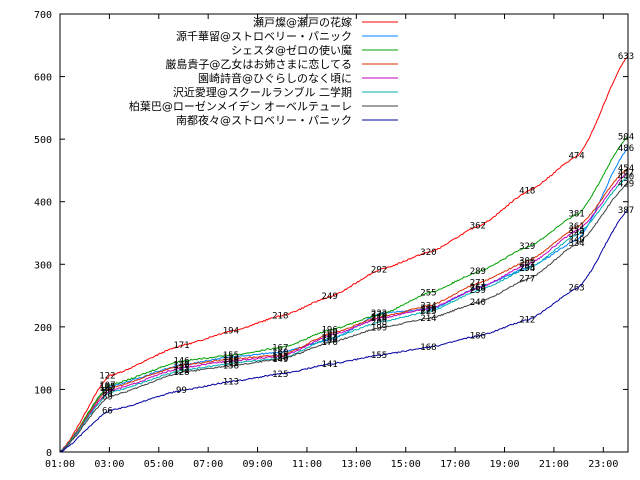 This screenshot has height=480, width=640. I want to click on data-label: 167, so click(280, 349).